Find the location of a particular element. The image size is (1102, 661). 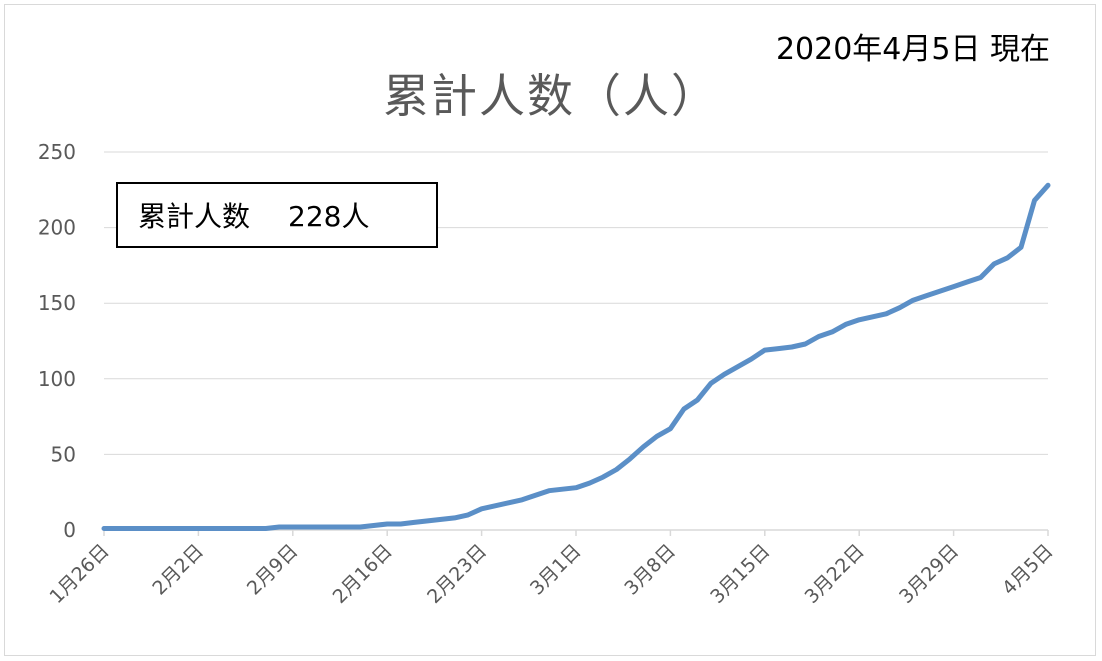

total-annotation-box: 累計人数 228人 is located at coordinates (277, 215).